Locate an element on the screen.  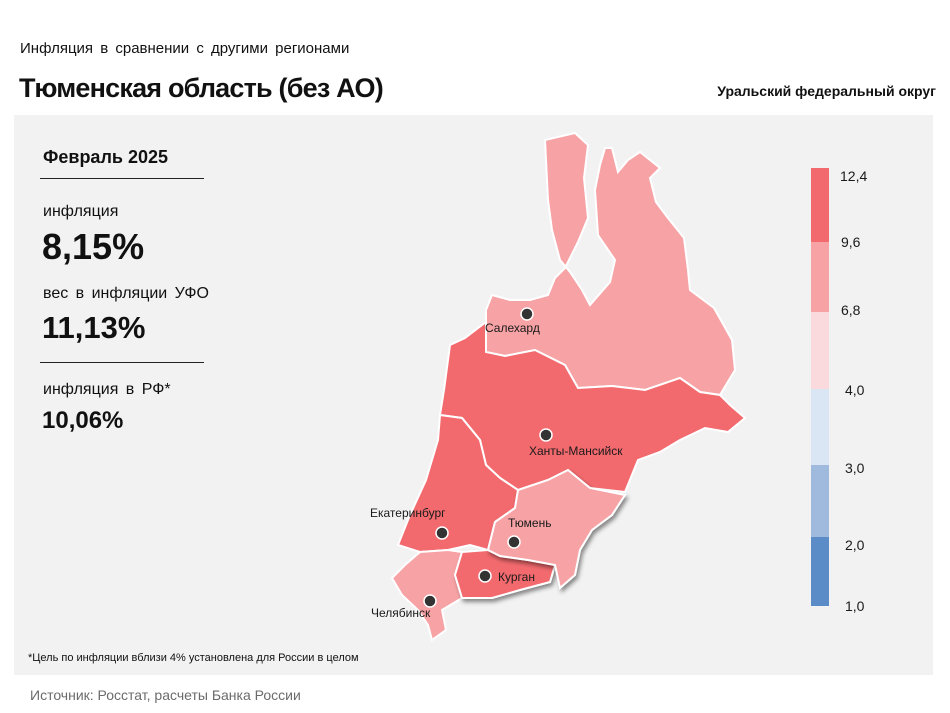
city-chelyabinsk: Челябинск is located at coordinates (404, 607).